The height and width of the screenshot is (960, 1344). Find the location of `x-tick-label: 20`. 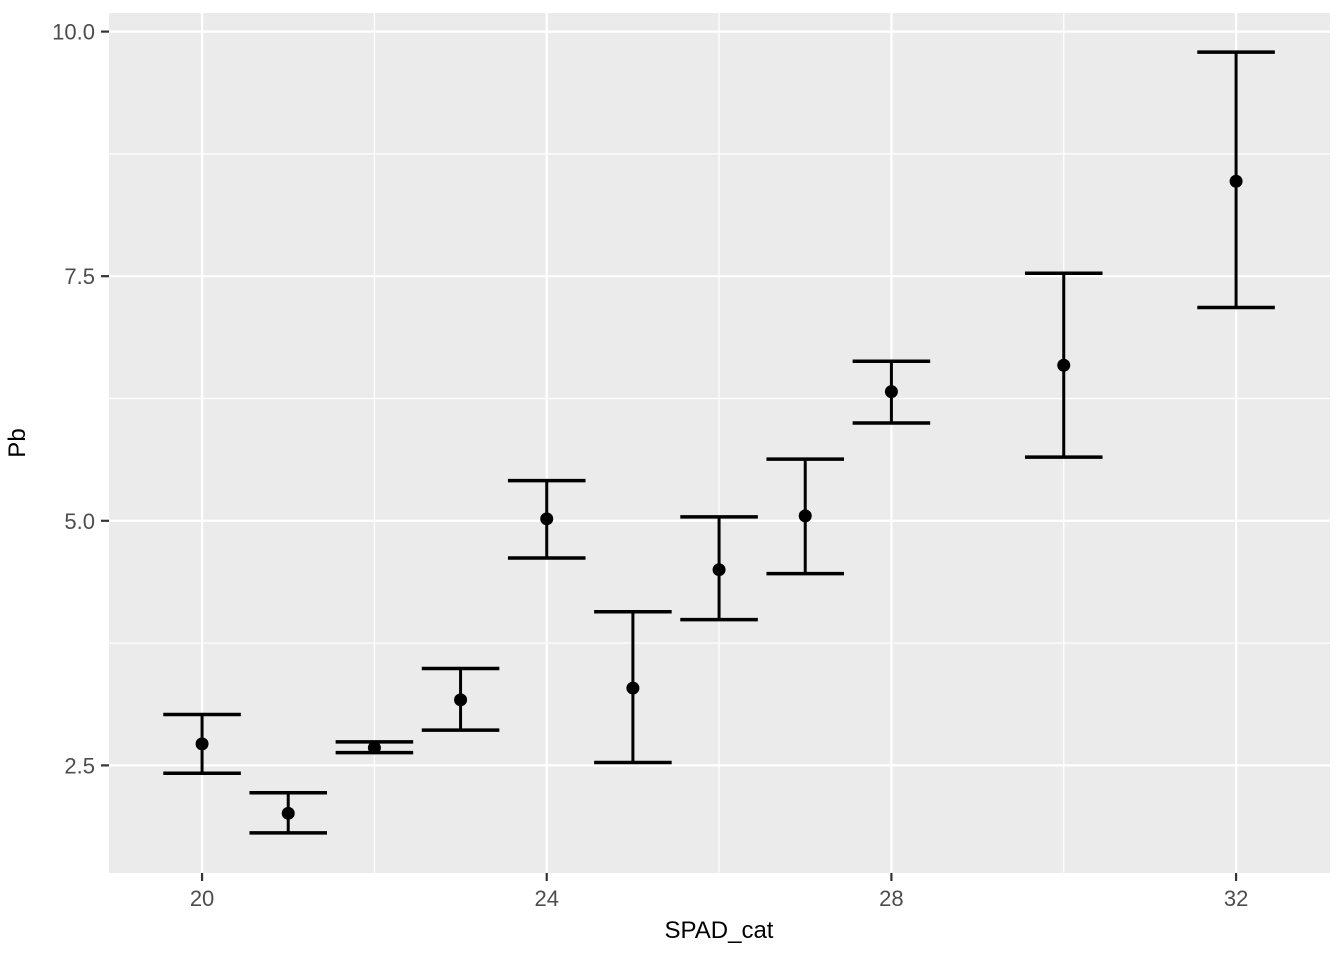

x-tick-label: 20 is located at coordinates (202, 898).